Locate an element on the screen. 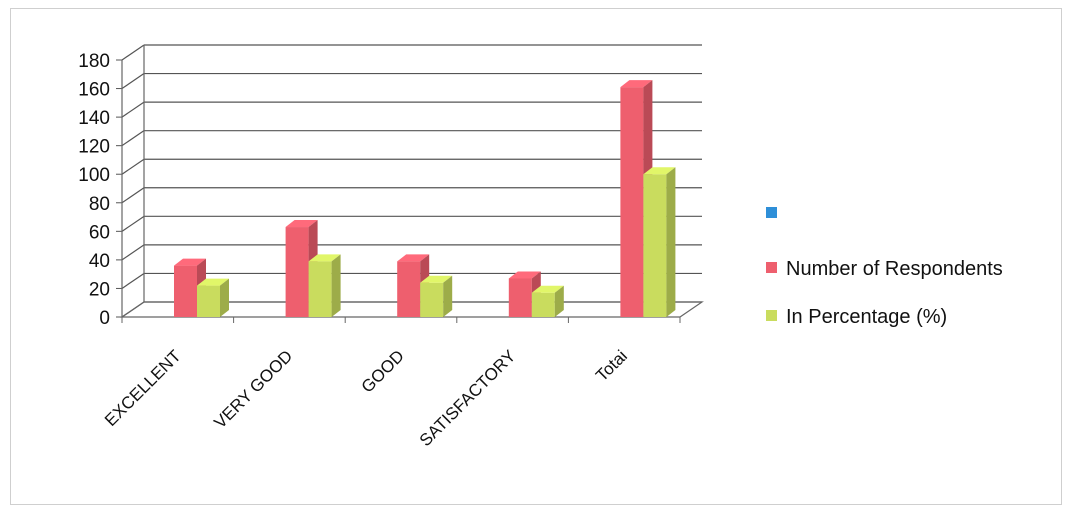 This screenshot has width=1070, height=511. y-tick-label: 140 is located at coordinates (94, 118).